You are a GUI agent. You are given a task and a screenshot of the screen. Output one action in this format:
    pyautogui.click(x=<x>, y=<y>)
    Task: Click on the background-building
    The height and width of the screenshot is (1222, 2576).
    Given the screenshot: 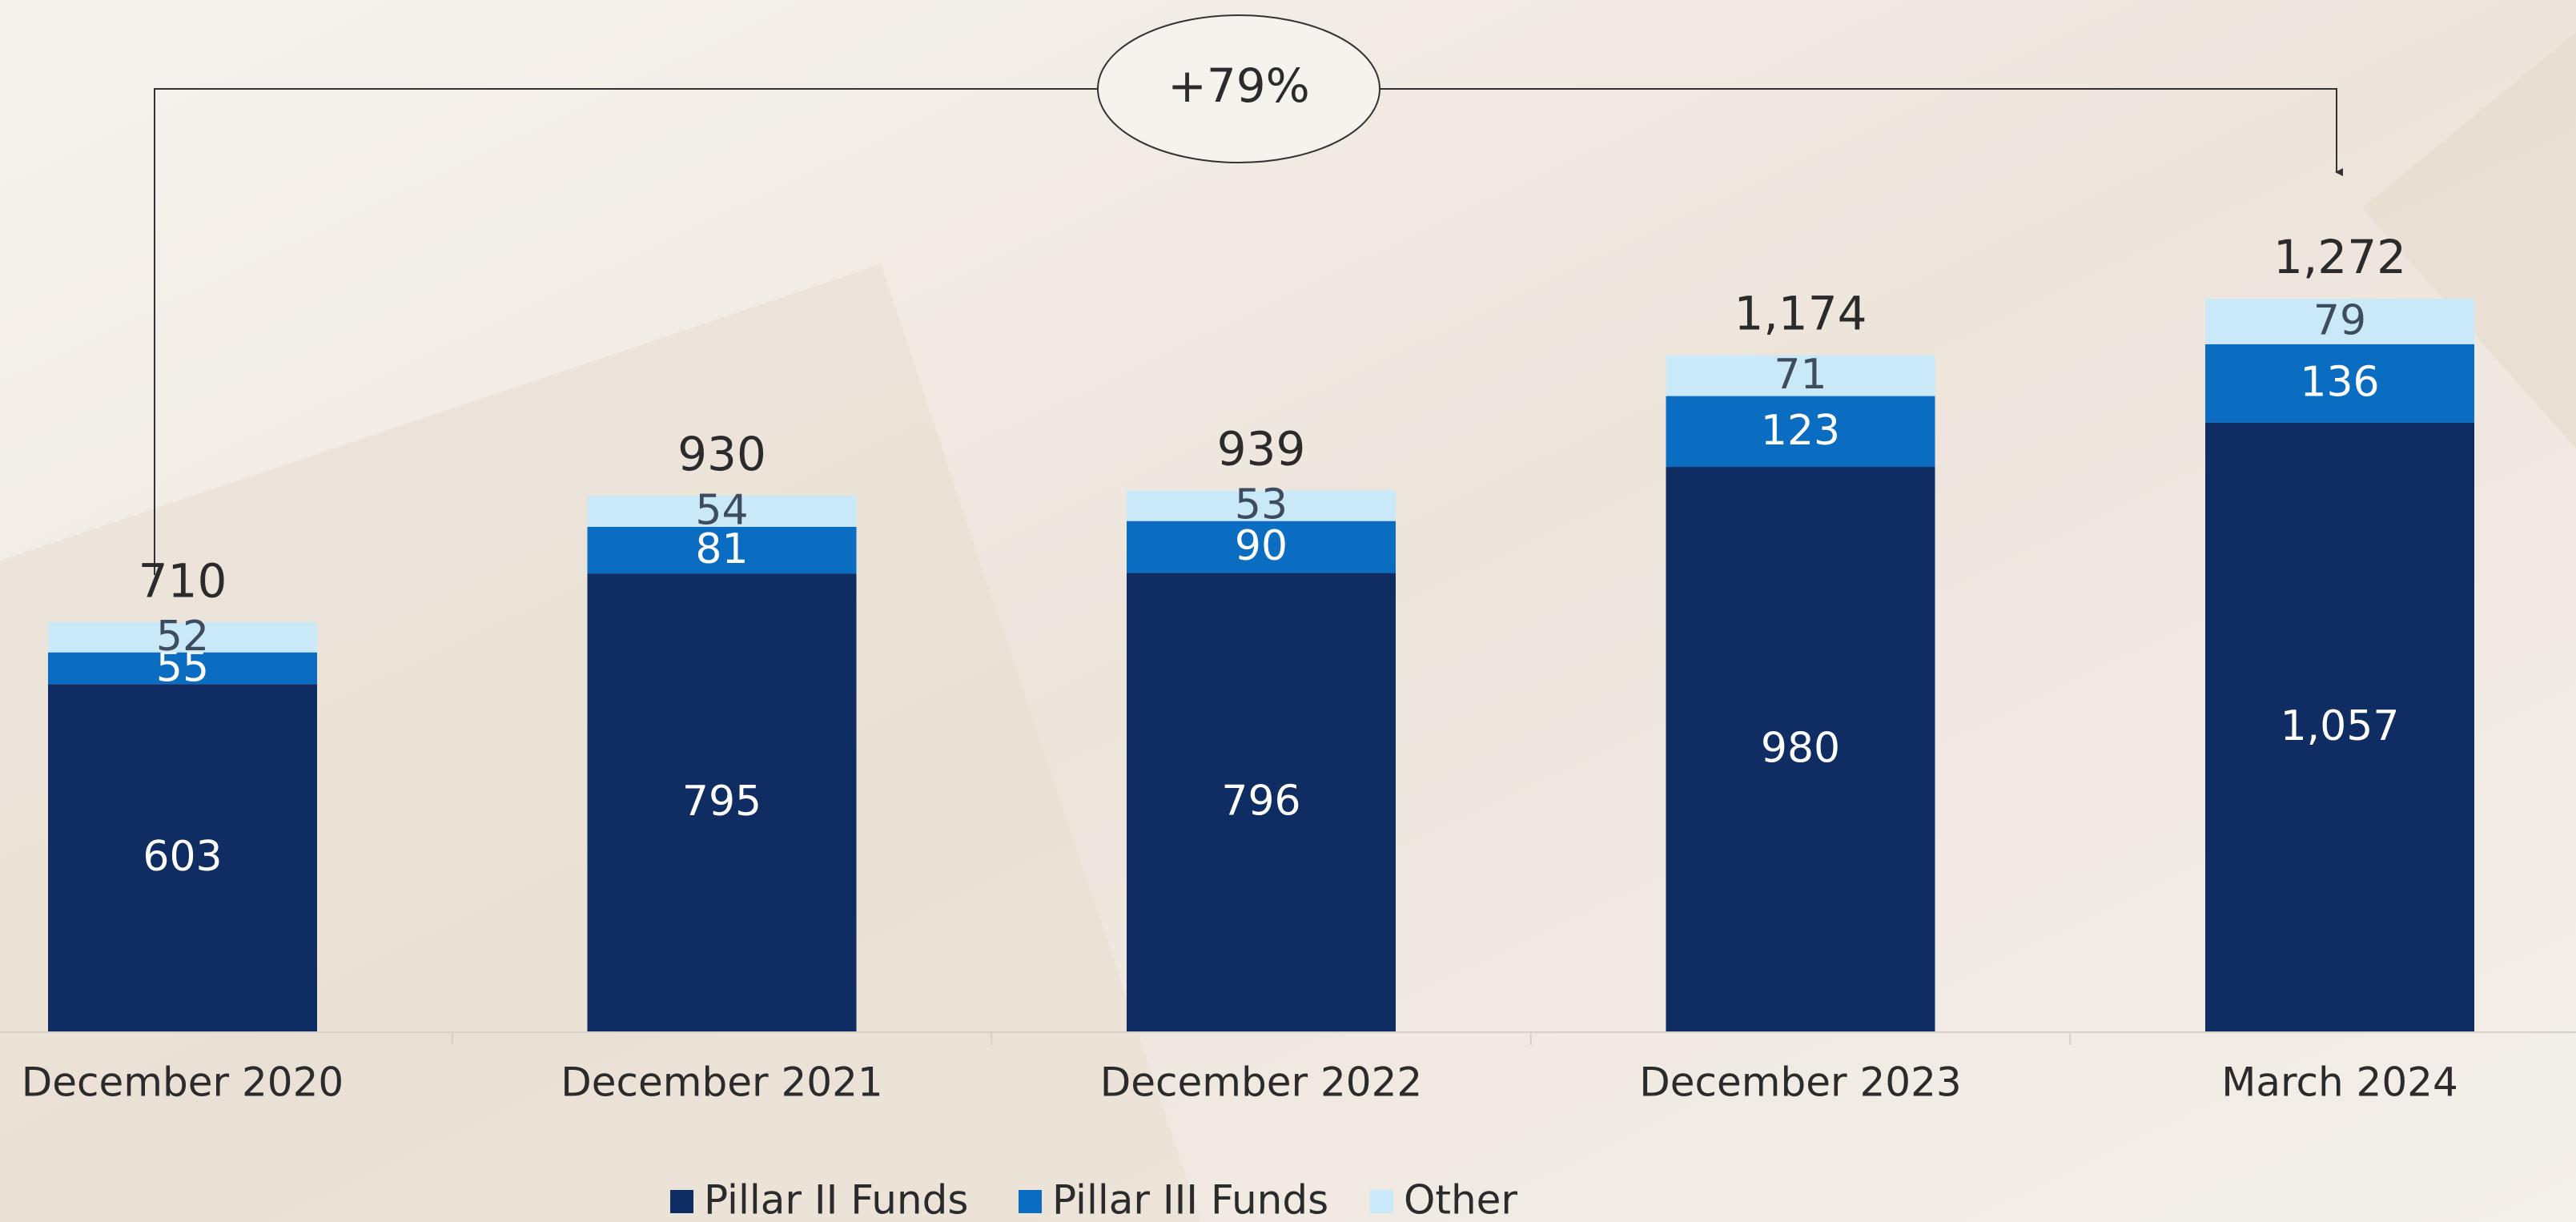 What is the action you would take?
    pyautogui.click(x=2469, y=240)
    